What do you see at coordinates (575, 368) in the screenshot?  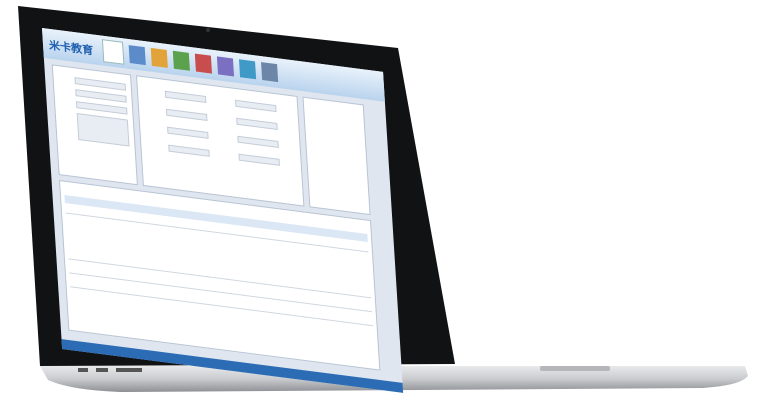 I see `hinge-notch` at bounding box center [575, 368].